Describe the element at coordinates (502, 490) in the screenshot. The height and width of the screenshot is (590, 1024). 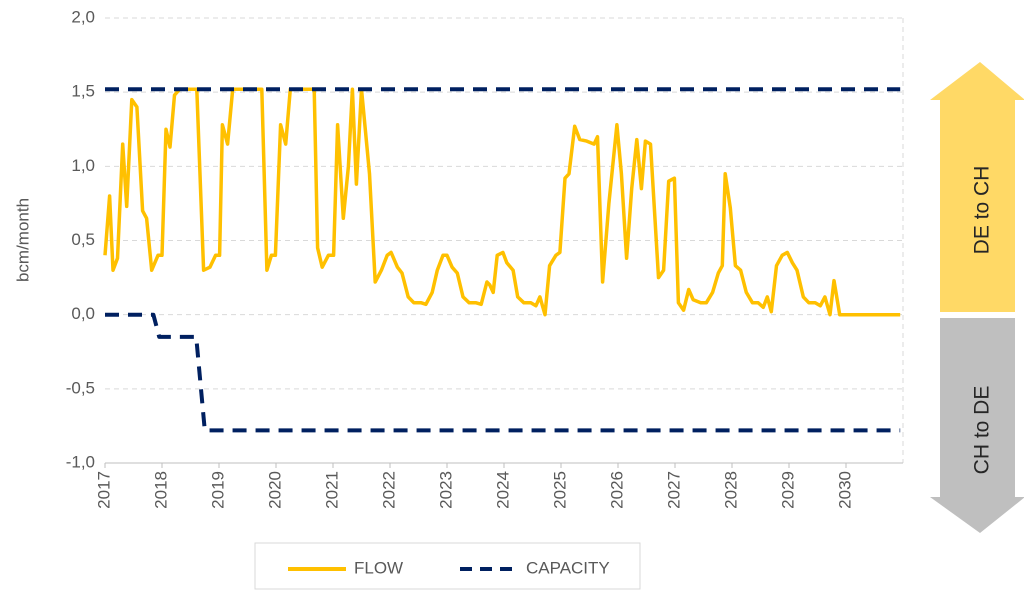
I see `x-tick-label: 2024` at that location.